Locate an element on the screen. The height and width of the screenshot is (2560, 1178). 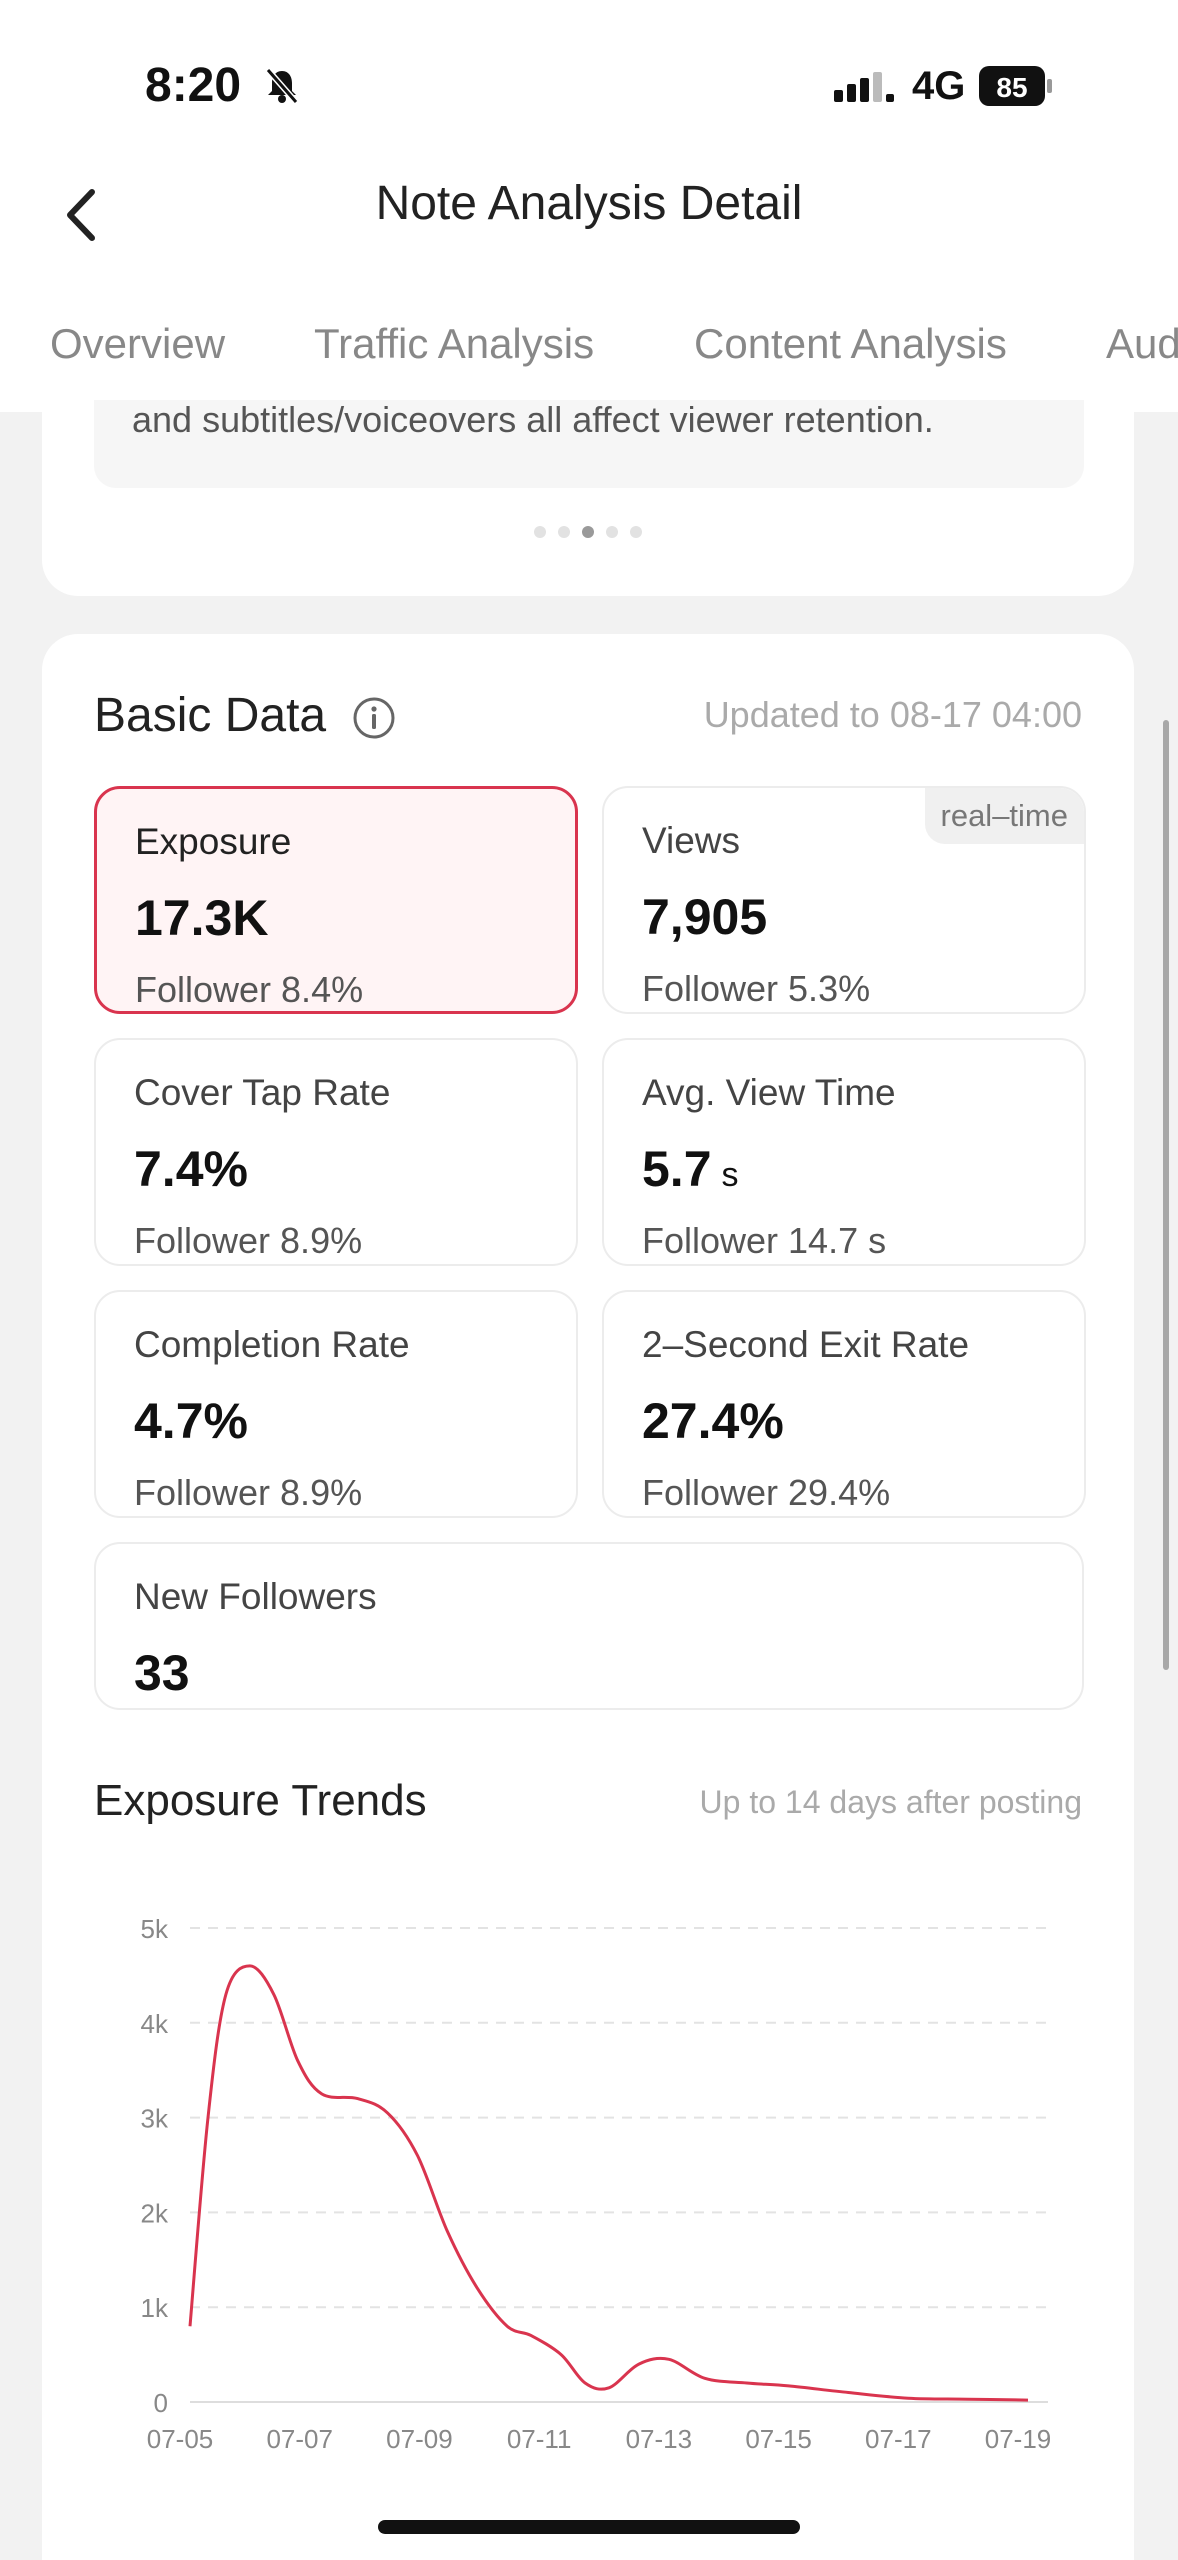
exposure-trends-note: Up to 14 days after posting is located at coordinates (890, 1802).